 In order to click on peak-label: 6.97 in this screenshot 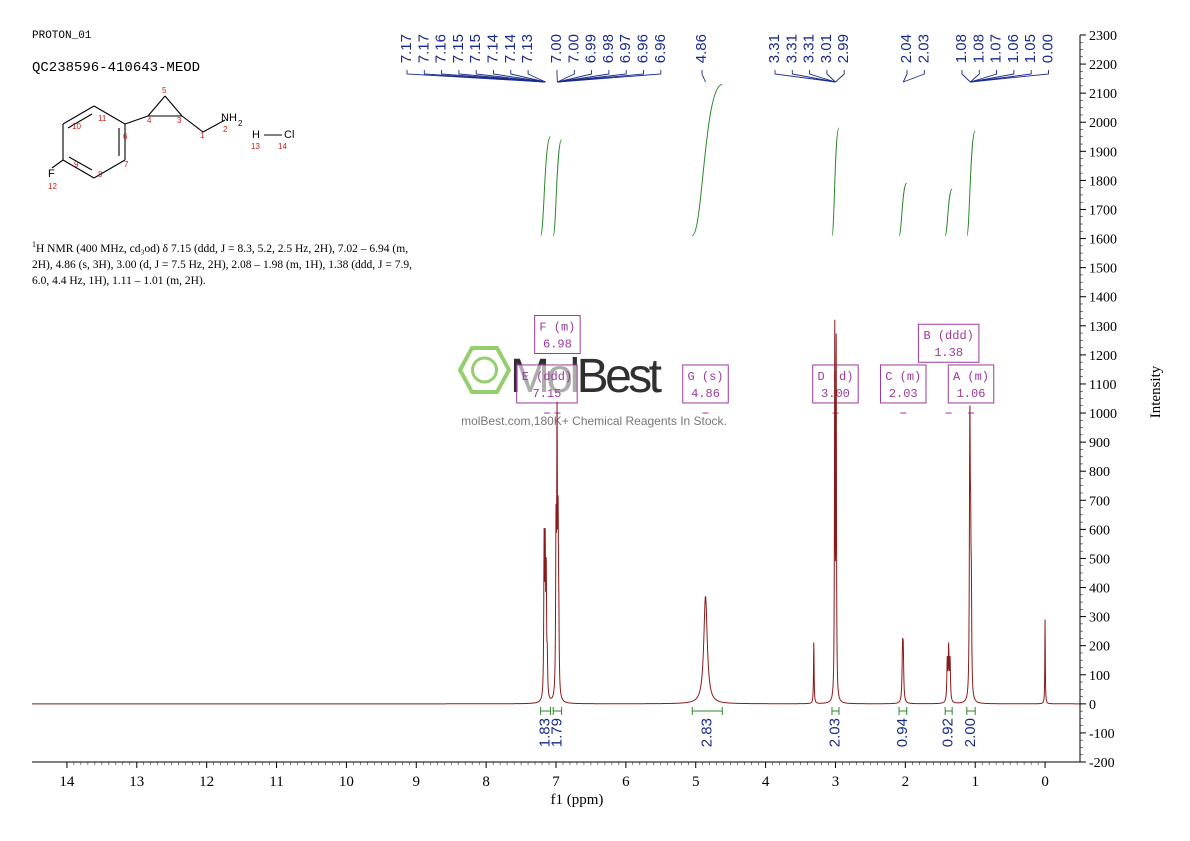, I will do `click(625, 48)`.